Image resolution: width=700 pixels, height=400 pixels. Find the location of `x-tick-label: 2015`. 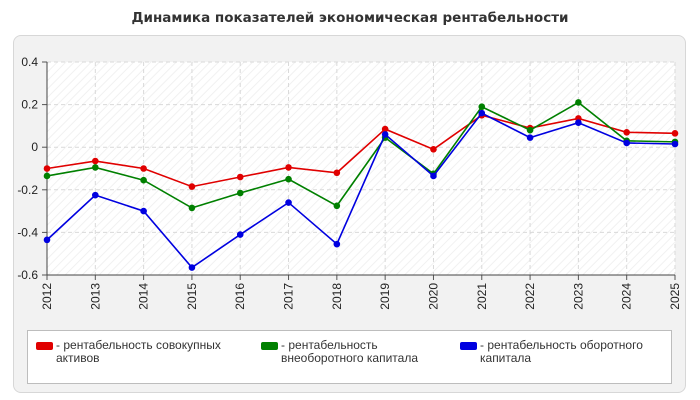

x-tick-label: 2015 is located at coordinates (192, 296).